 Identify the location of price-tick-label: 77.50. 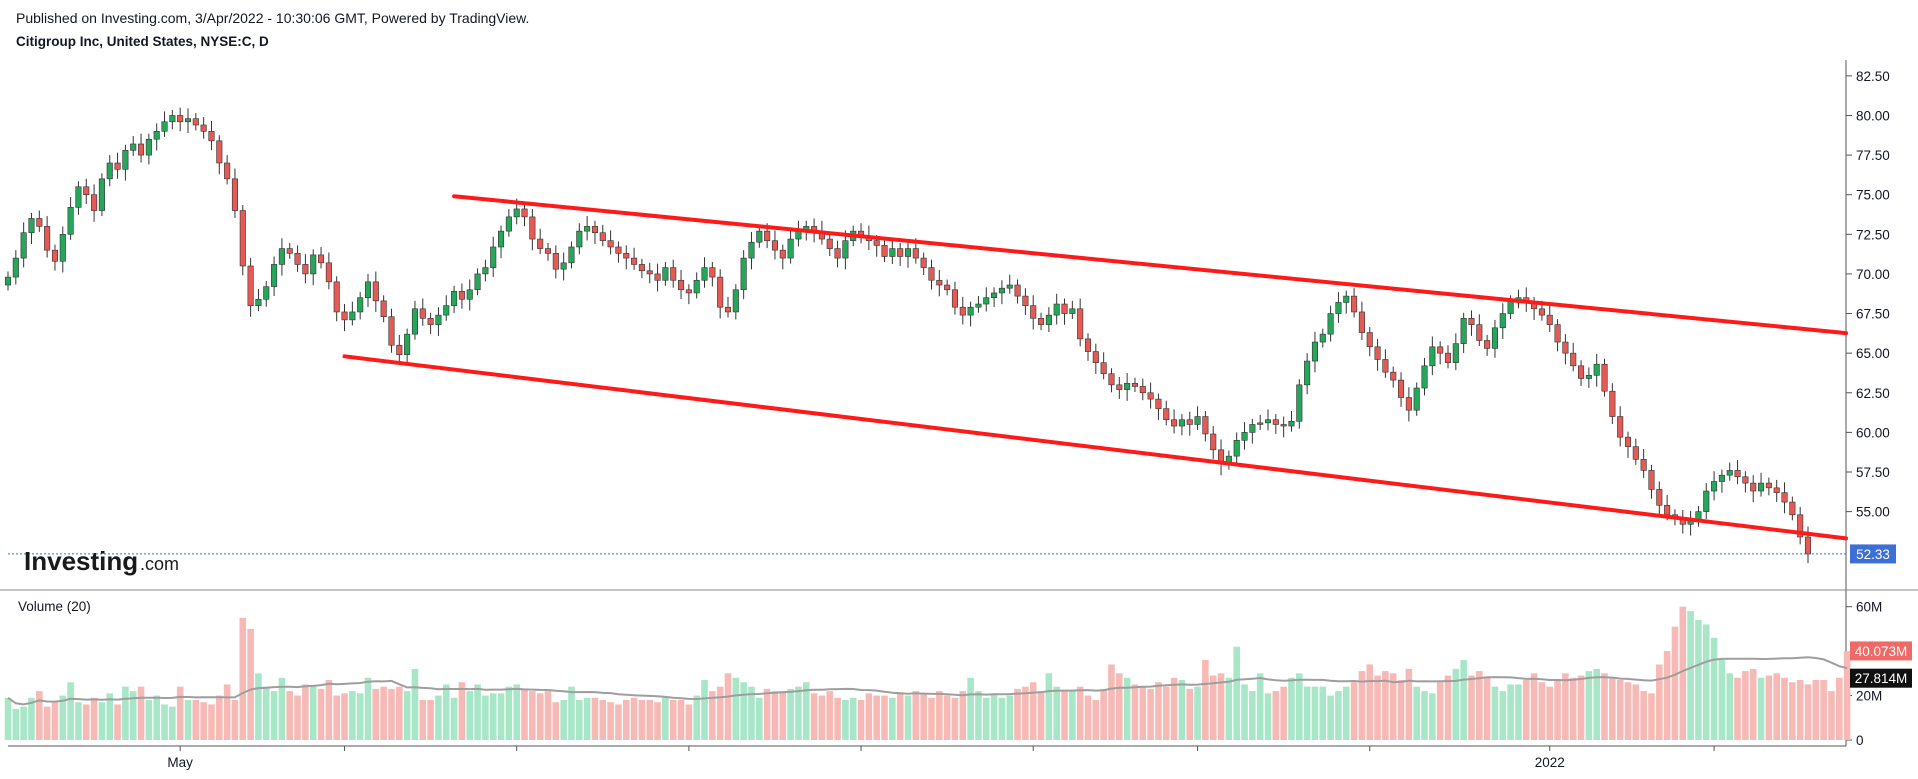
(1873, 155).